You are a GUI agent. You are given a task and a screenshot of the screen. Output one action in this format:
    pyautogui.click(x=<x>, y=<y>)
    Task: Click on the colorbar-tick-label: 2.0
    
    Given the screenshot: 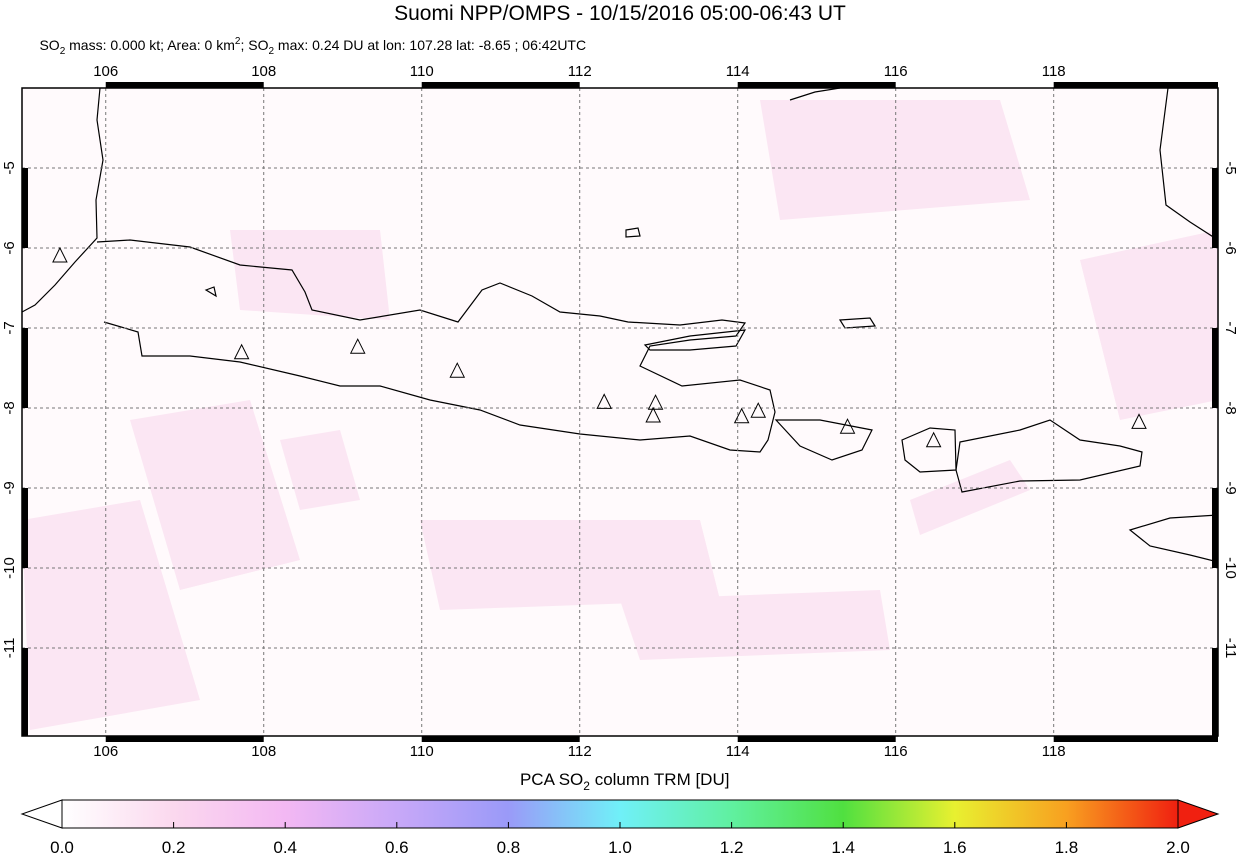 What is the action you would take?
    pyautogui.click(x=1178, y=846)
    